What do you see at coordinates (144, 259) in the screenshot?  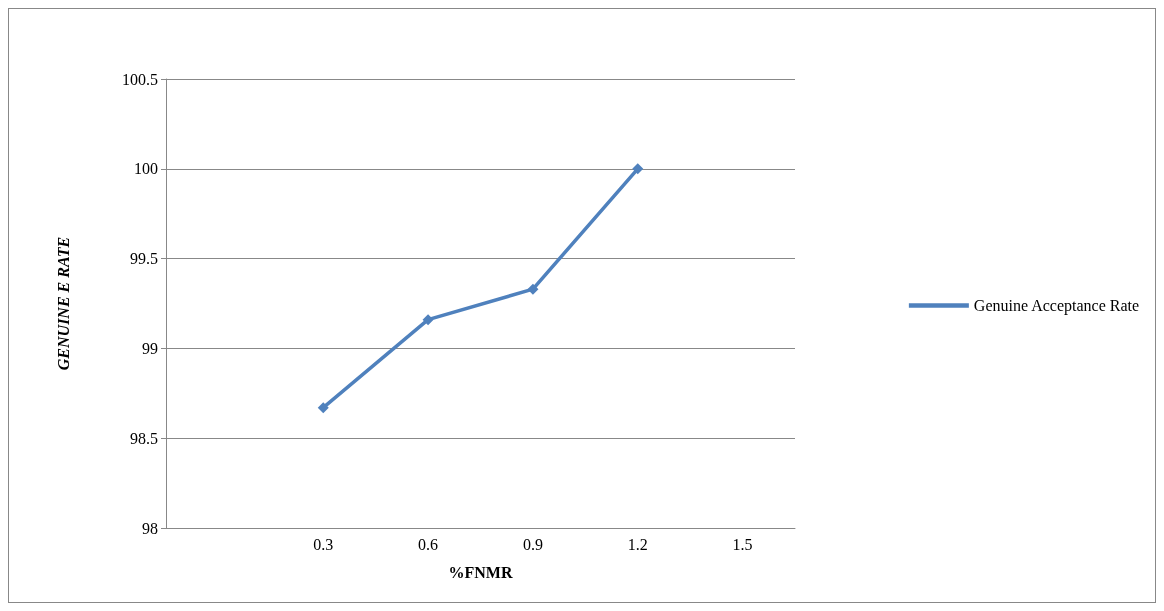 I see `y-tick-label: 99.5` at bounding box center [144, 259].